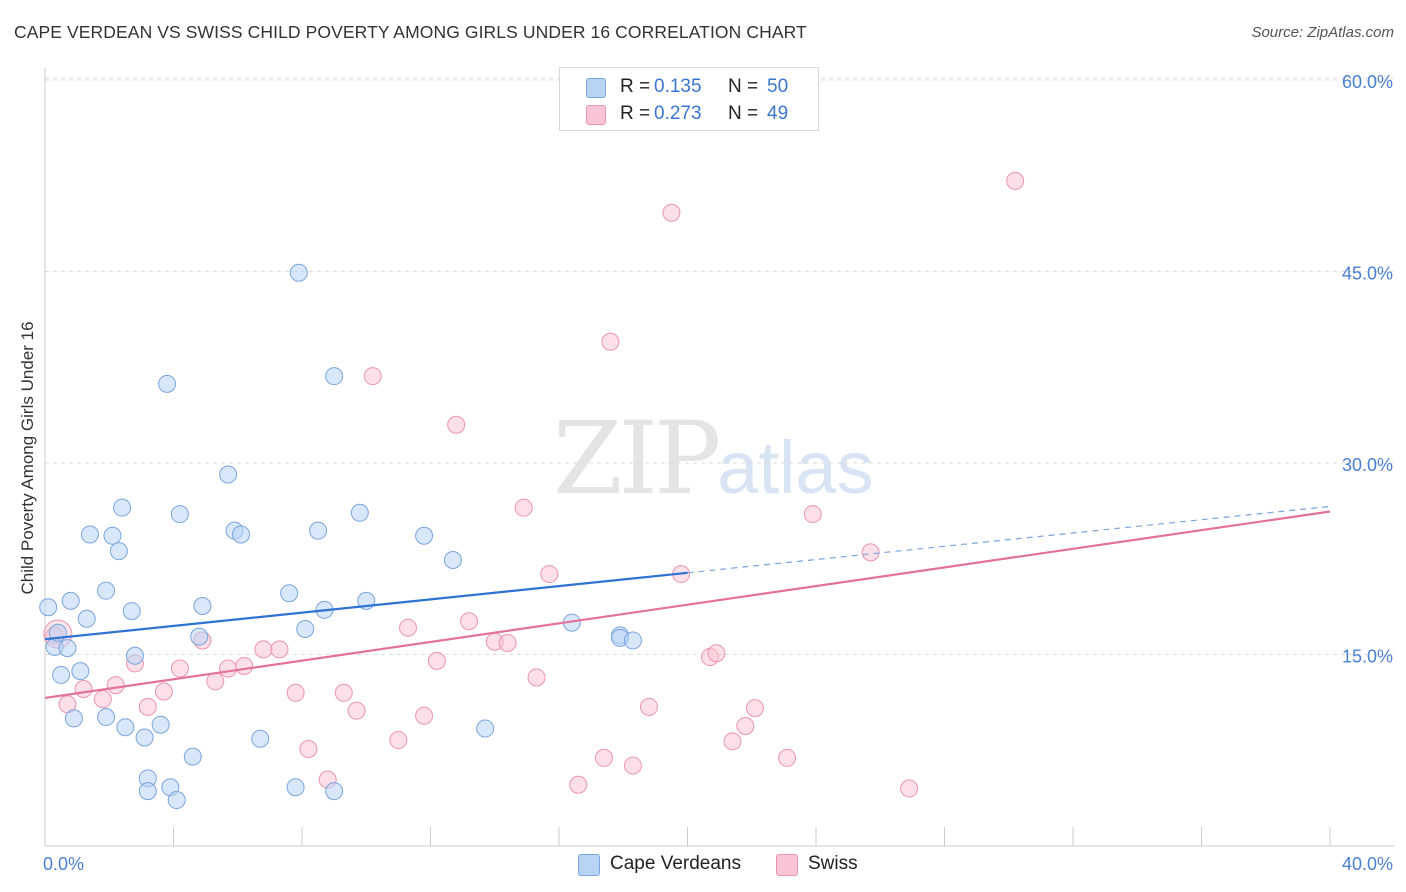 The width and height of the screenshot is (1406, 892). What do you see at coordinates (1367, 864) in the screenshot?
I see `x-tick-label: 40.0%` at bounding box center [1367, 864].